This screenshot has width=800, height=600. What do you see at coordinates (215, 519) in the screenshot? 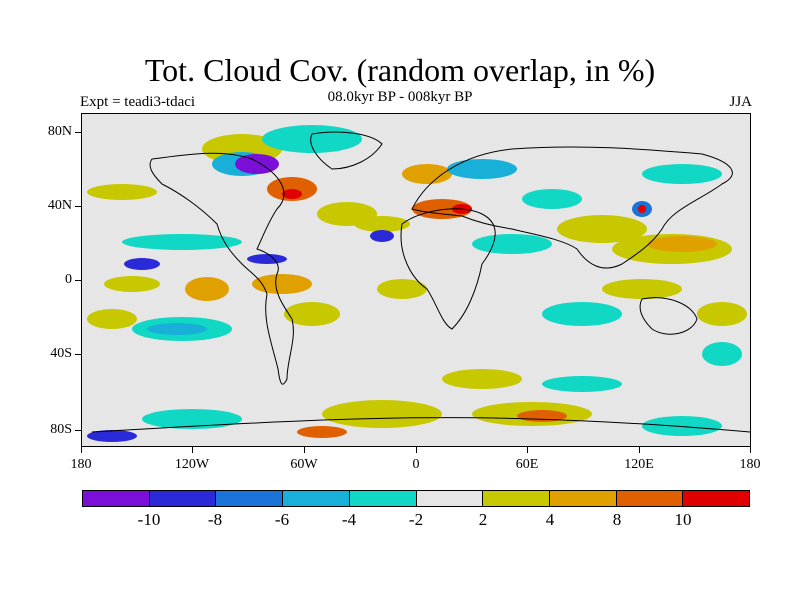
I see `colorbar-label: -8` at bounding box center [215, 519].